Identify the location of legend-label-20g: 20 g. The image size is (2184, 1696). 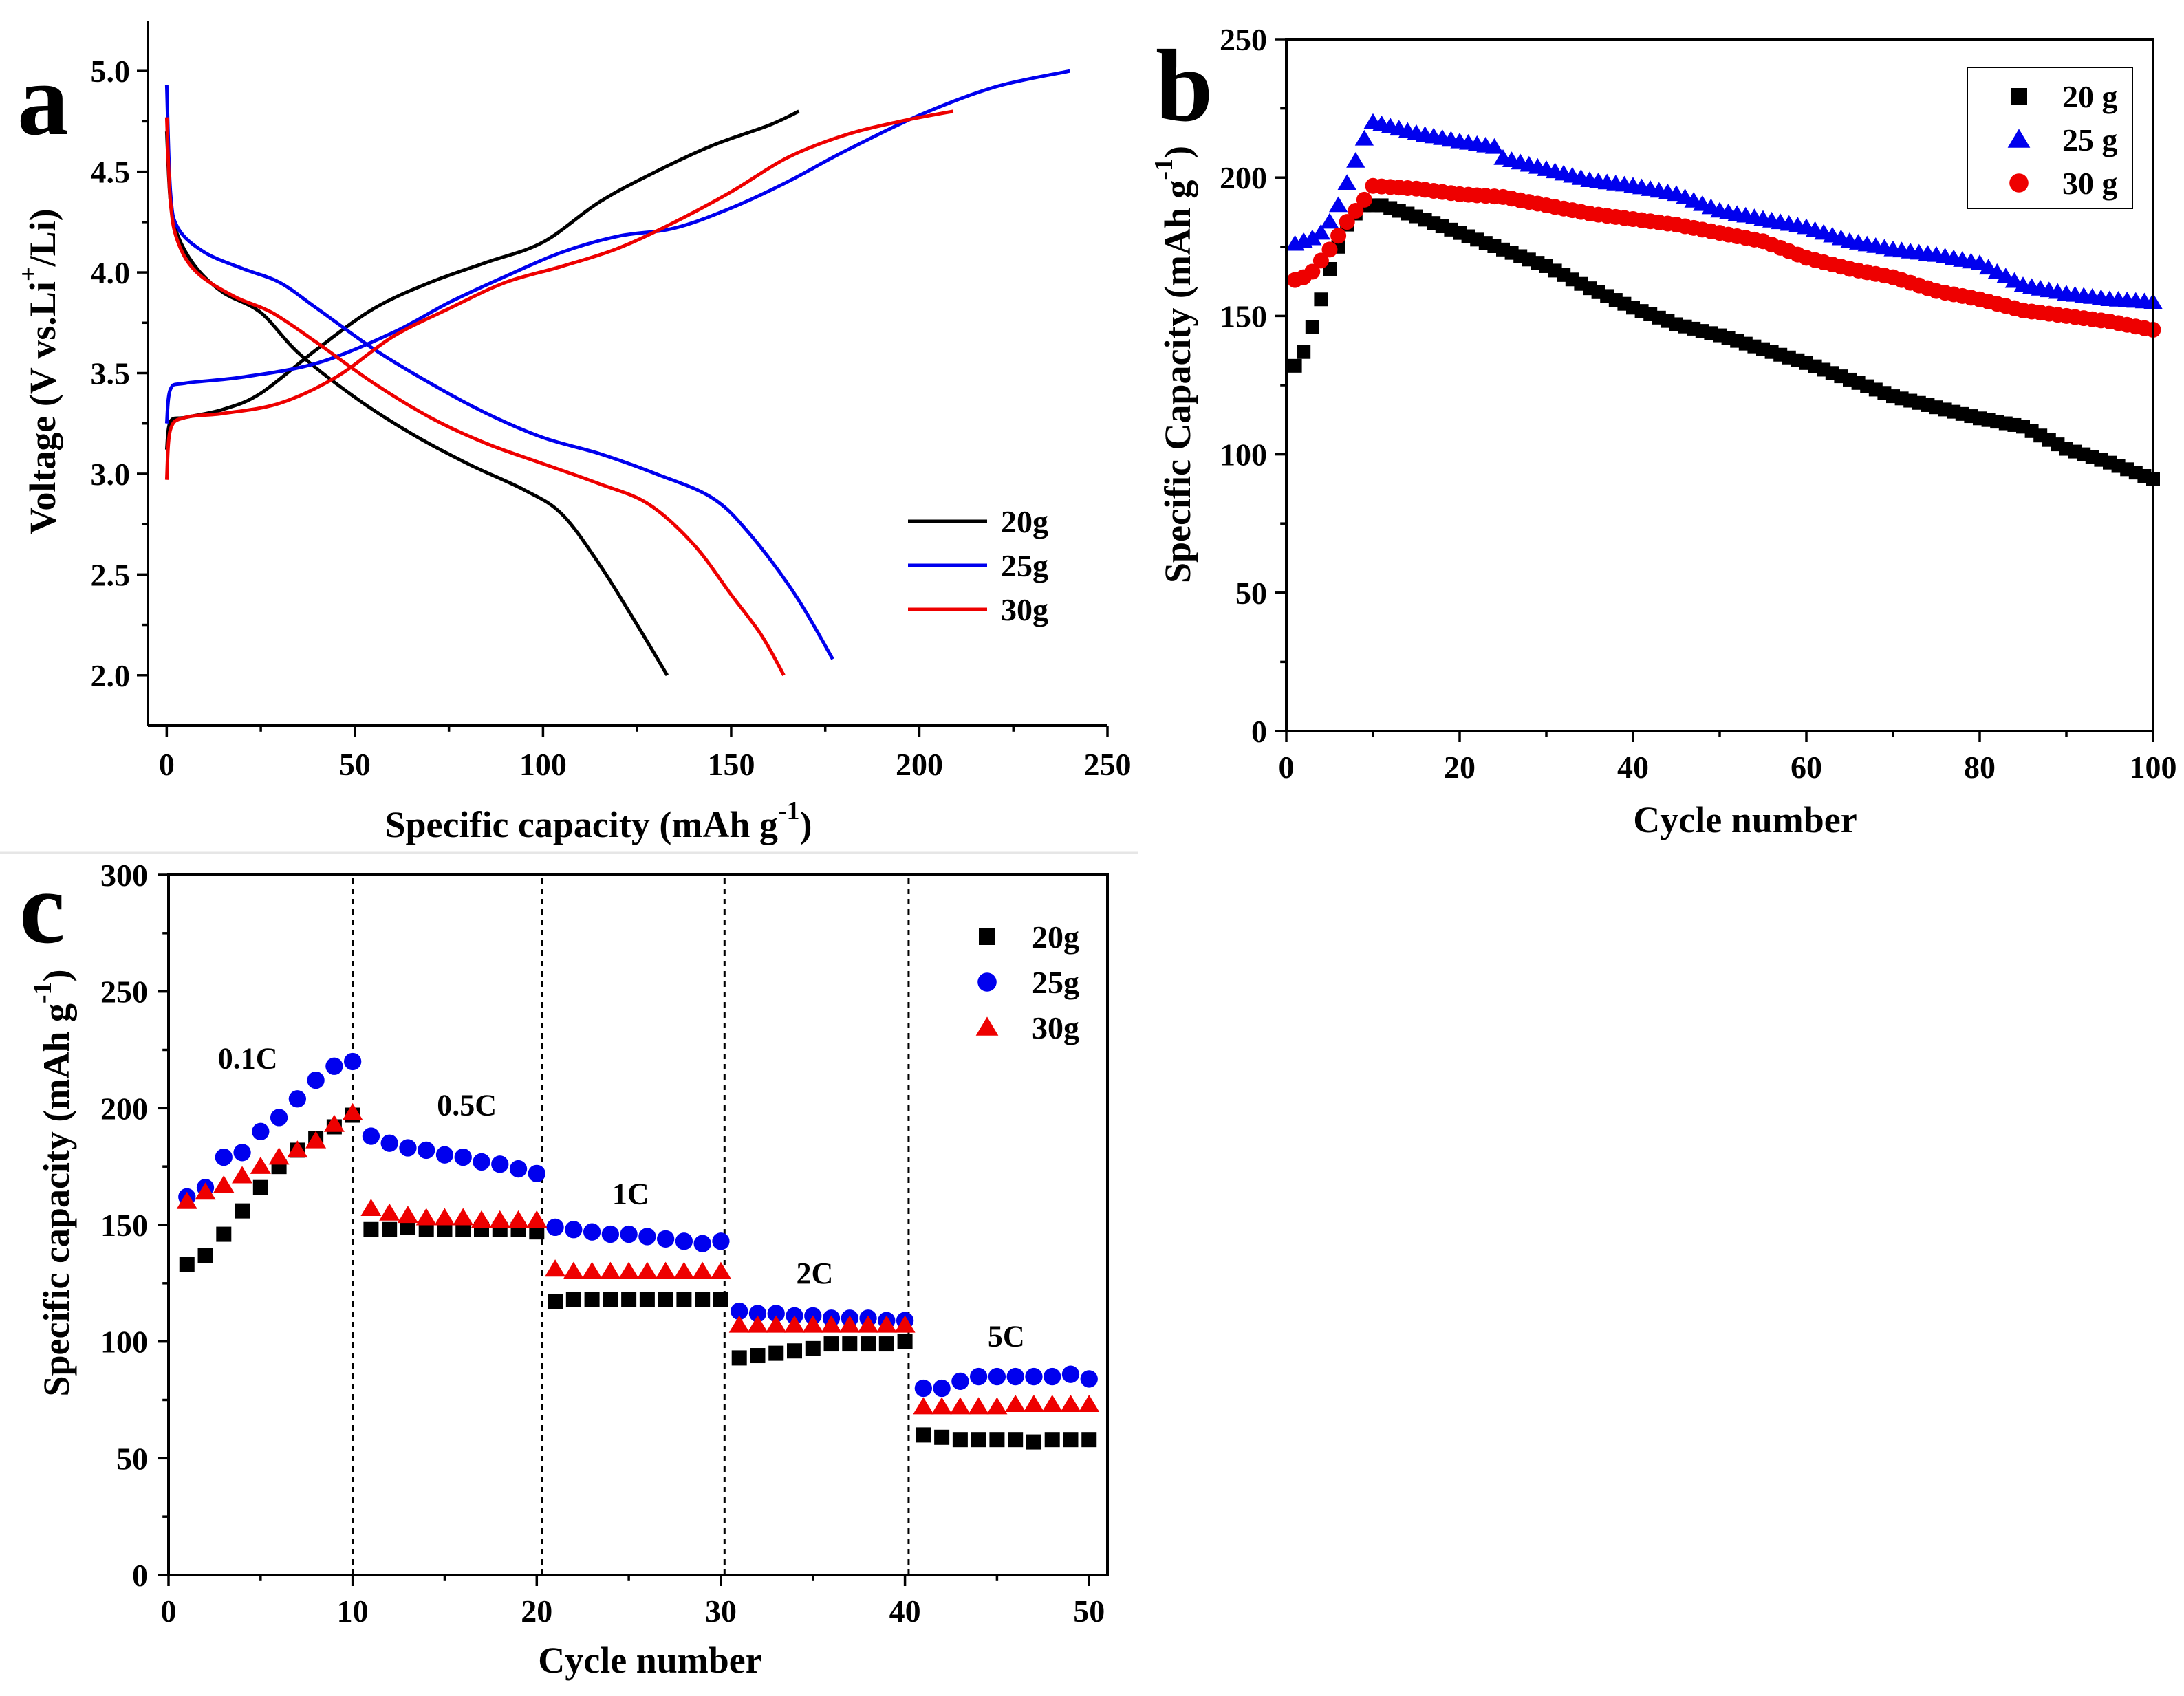
(2090, 96).